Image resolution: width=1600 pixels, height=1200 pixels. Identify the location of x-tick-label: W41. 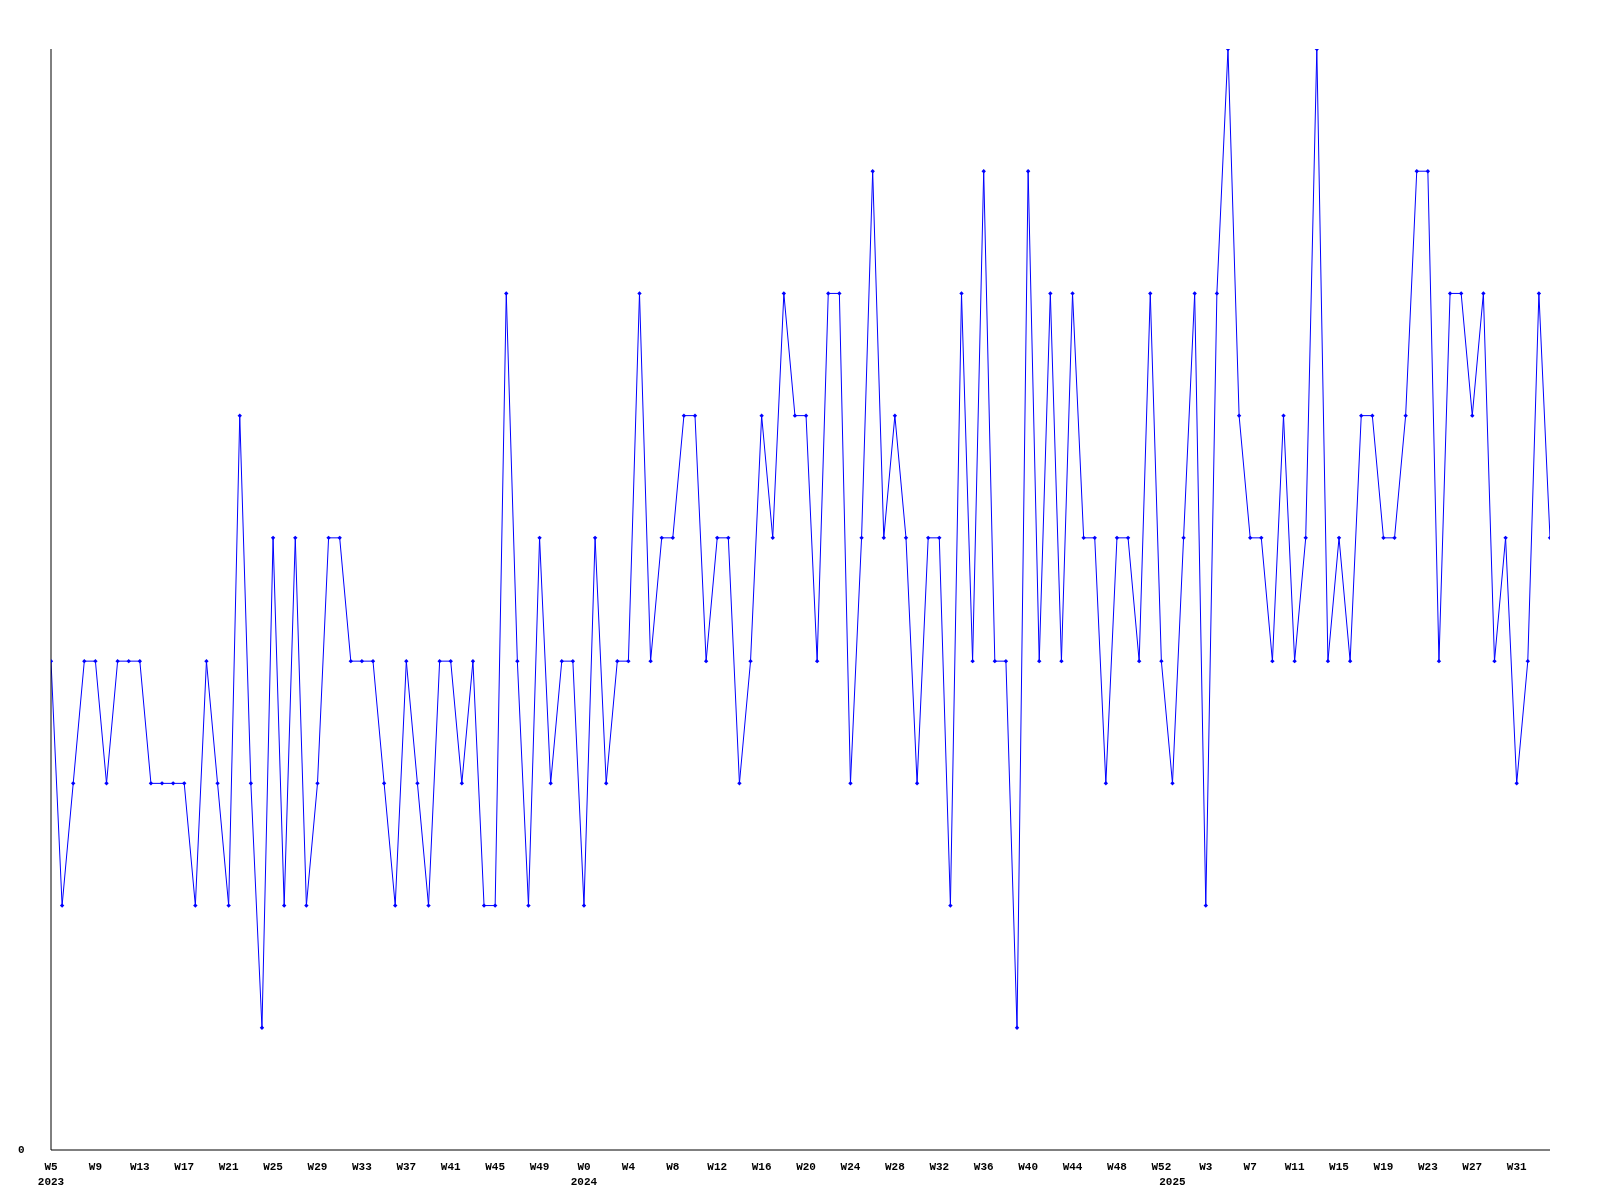
(451, 1167).